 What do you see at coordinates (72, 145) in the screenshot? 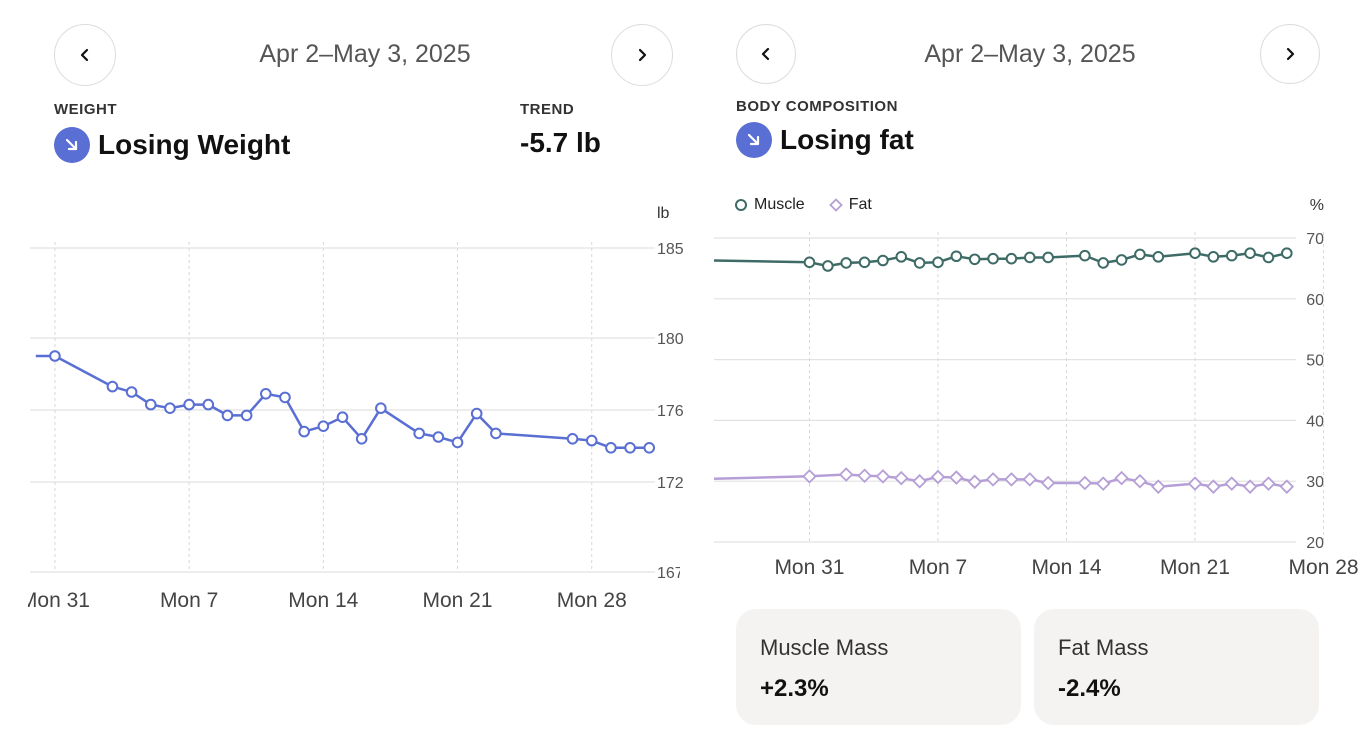
I see `arrow-down-right-icon` at bounding box center [72, 145].